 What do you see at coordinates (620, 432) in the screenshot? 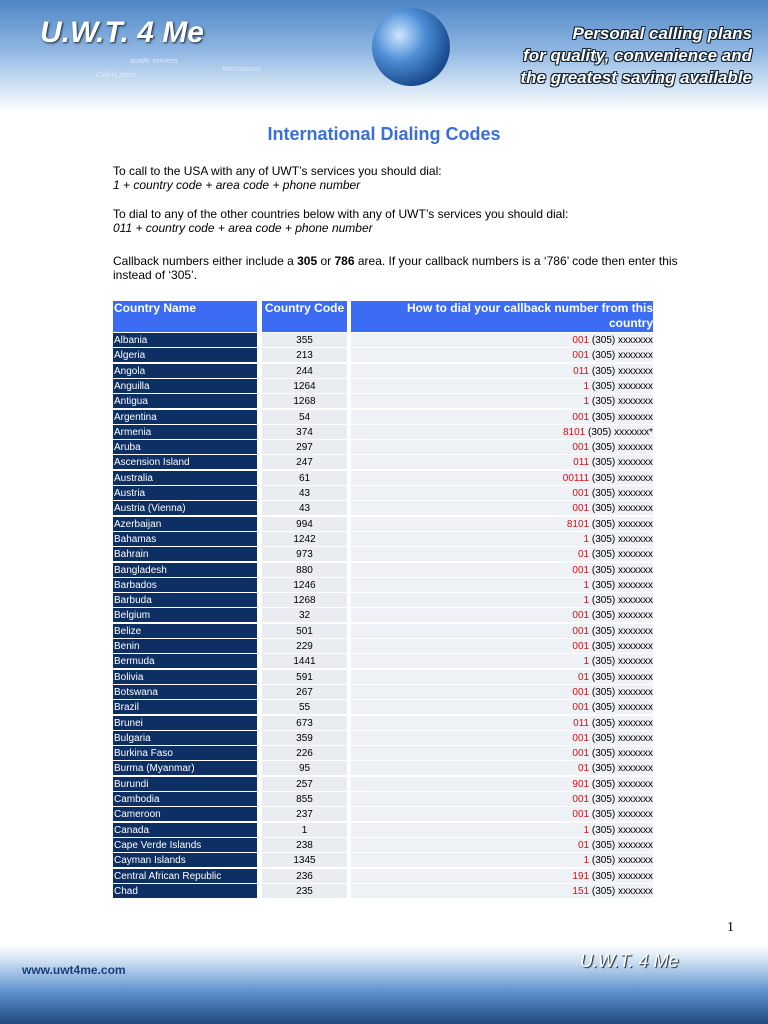
I see `dial-number: (305) xxxxxxx*` at bounding box center [620, 432].